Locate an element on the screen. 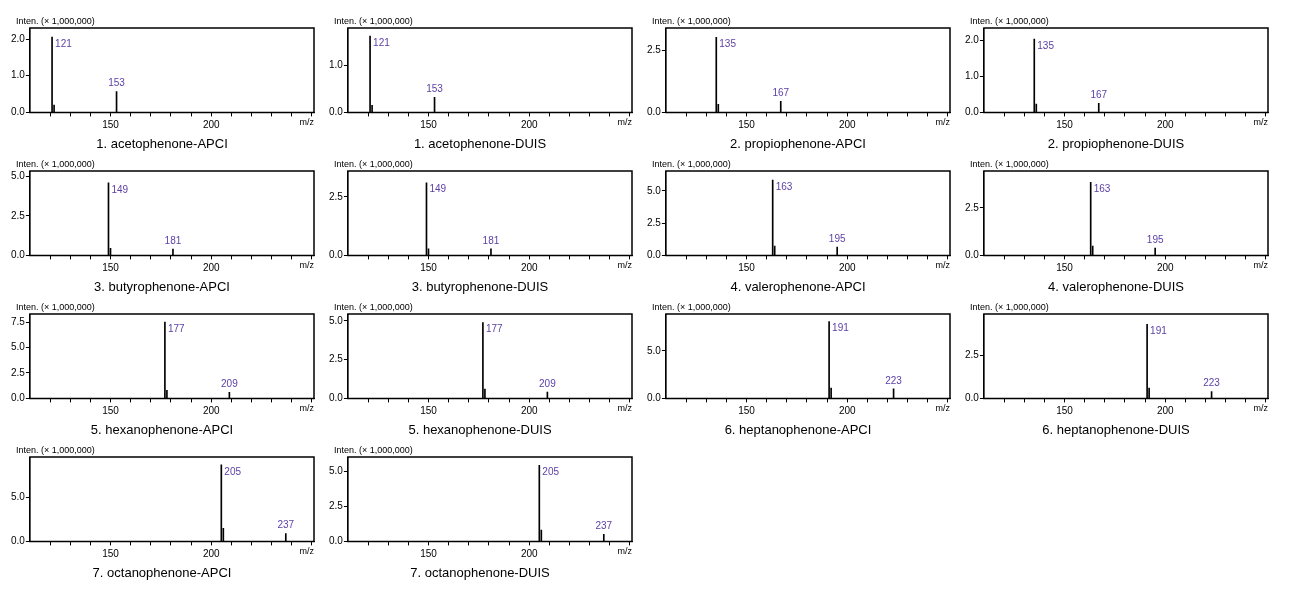 The image size is (1297, 589). text: 1. acetophenone-APCI is located at coordinates (162, 143).